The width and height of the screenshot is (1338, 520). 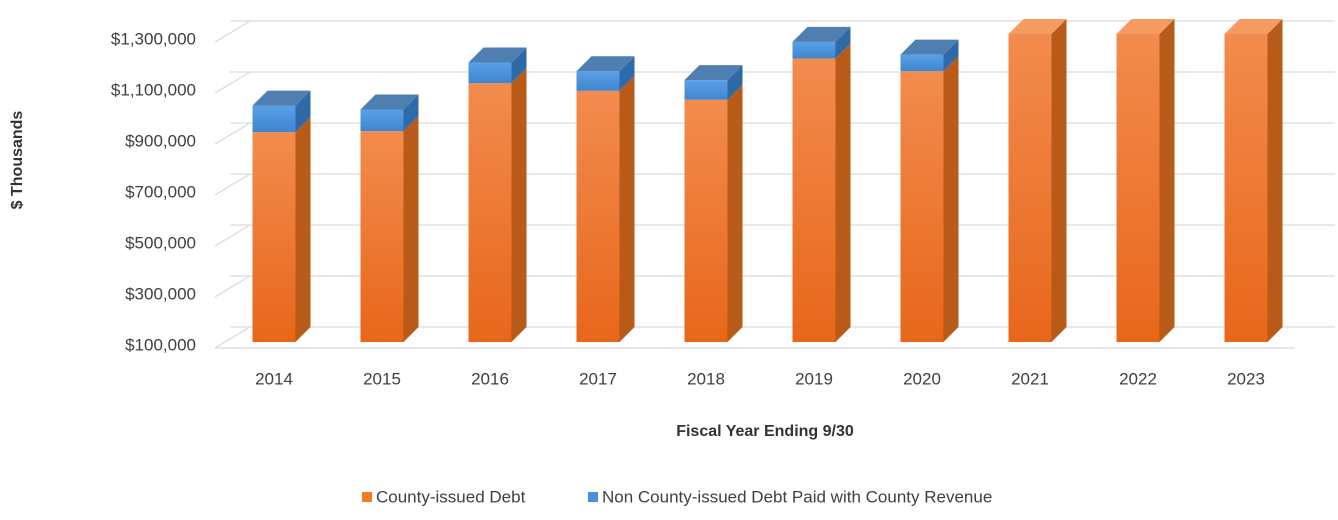 What do you see at coordinates (598, 378) in the screenshot?
I see `x-tick-label: 2017` at bounding box center [598, 378].